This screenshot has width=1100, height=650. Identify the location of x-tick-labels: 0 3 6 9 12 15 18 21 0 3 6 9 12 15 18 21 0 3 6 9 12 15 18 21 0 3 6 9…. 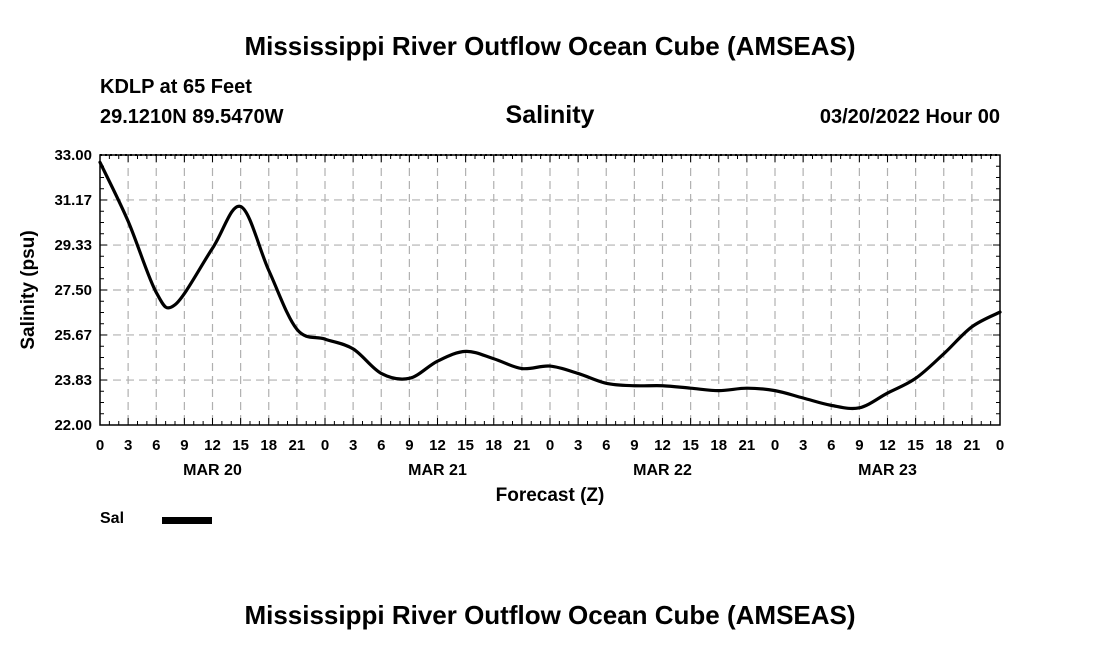
(550, 445).